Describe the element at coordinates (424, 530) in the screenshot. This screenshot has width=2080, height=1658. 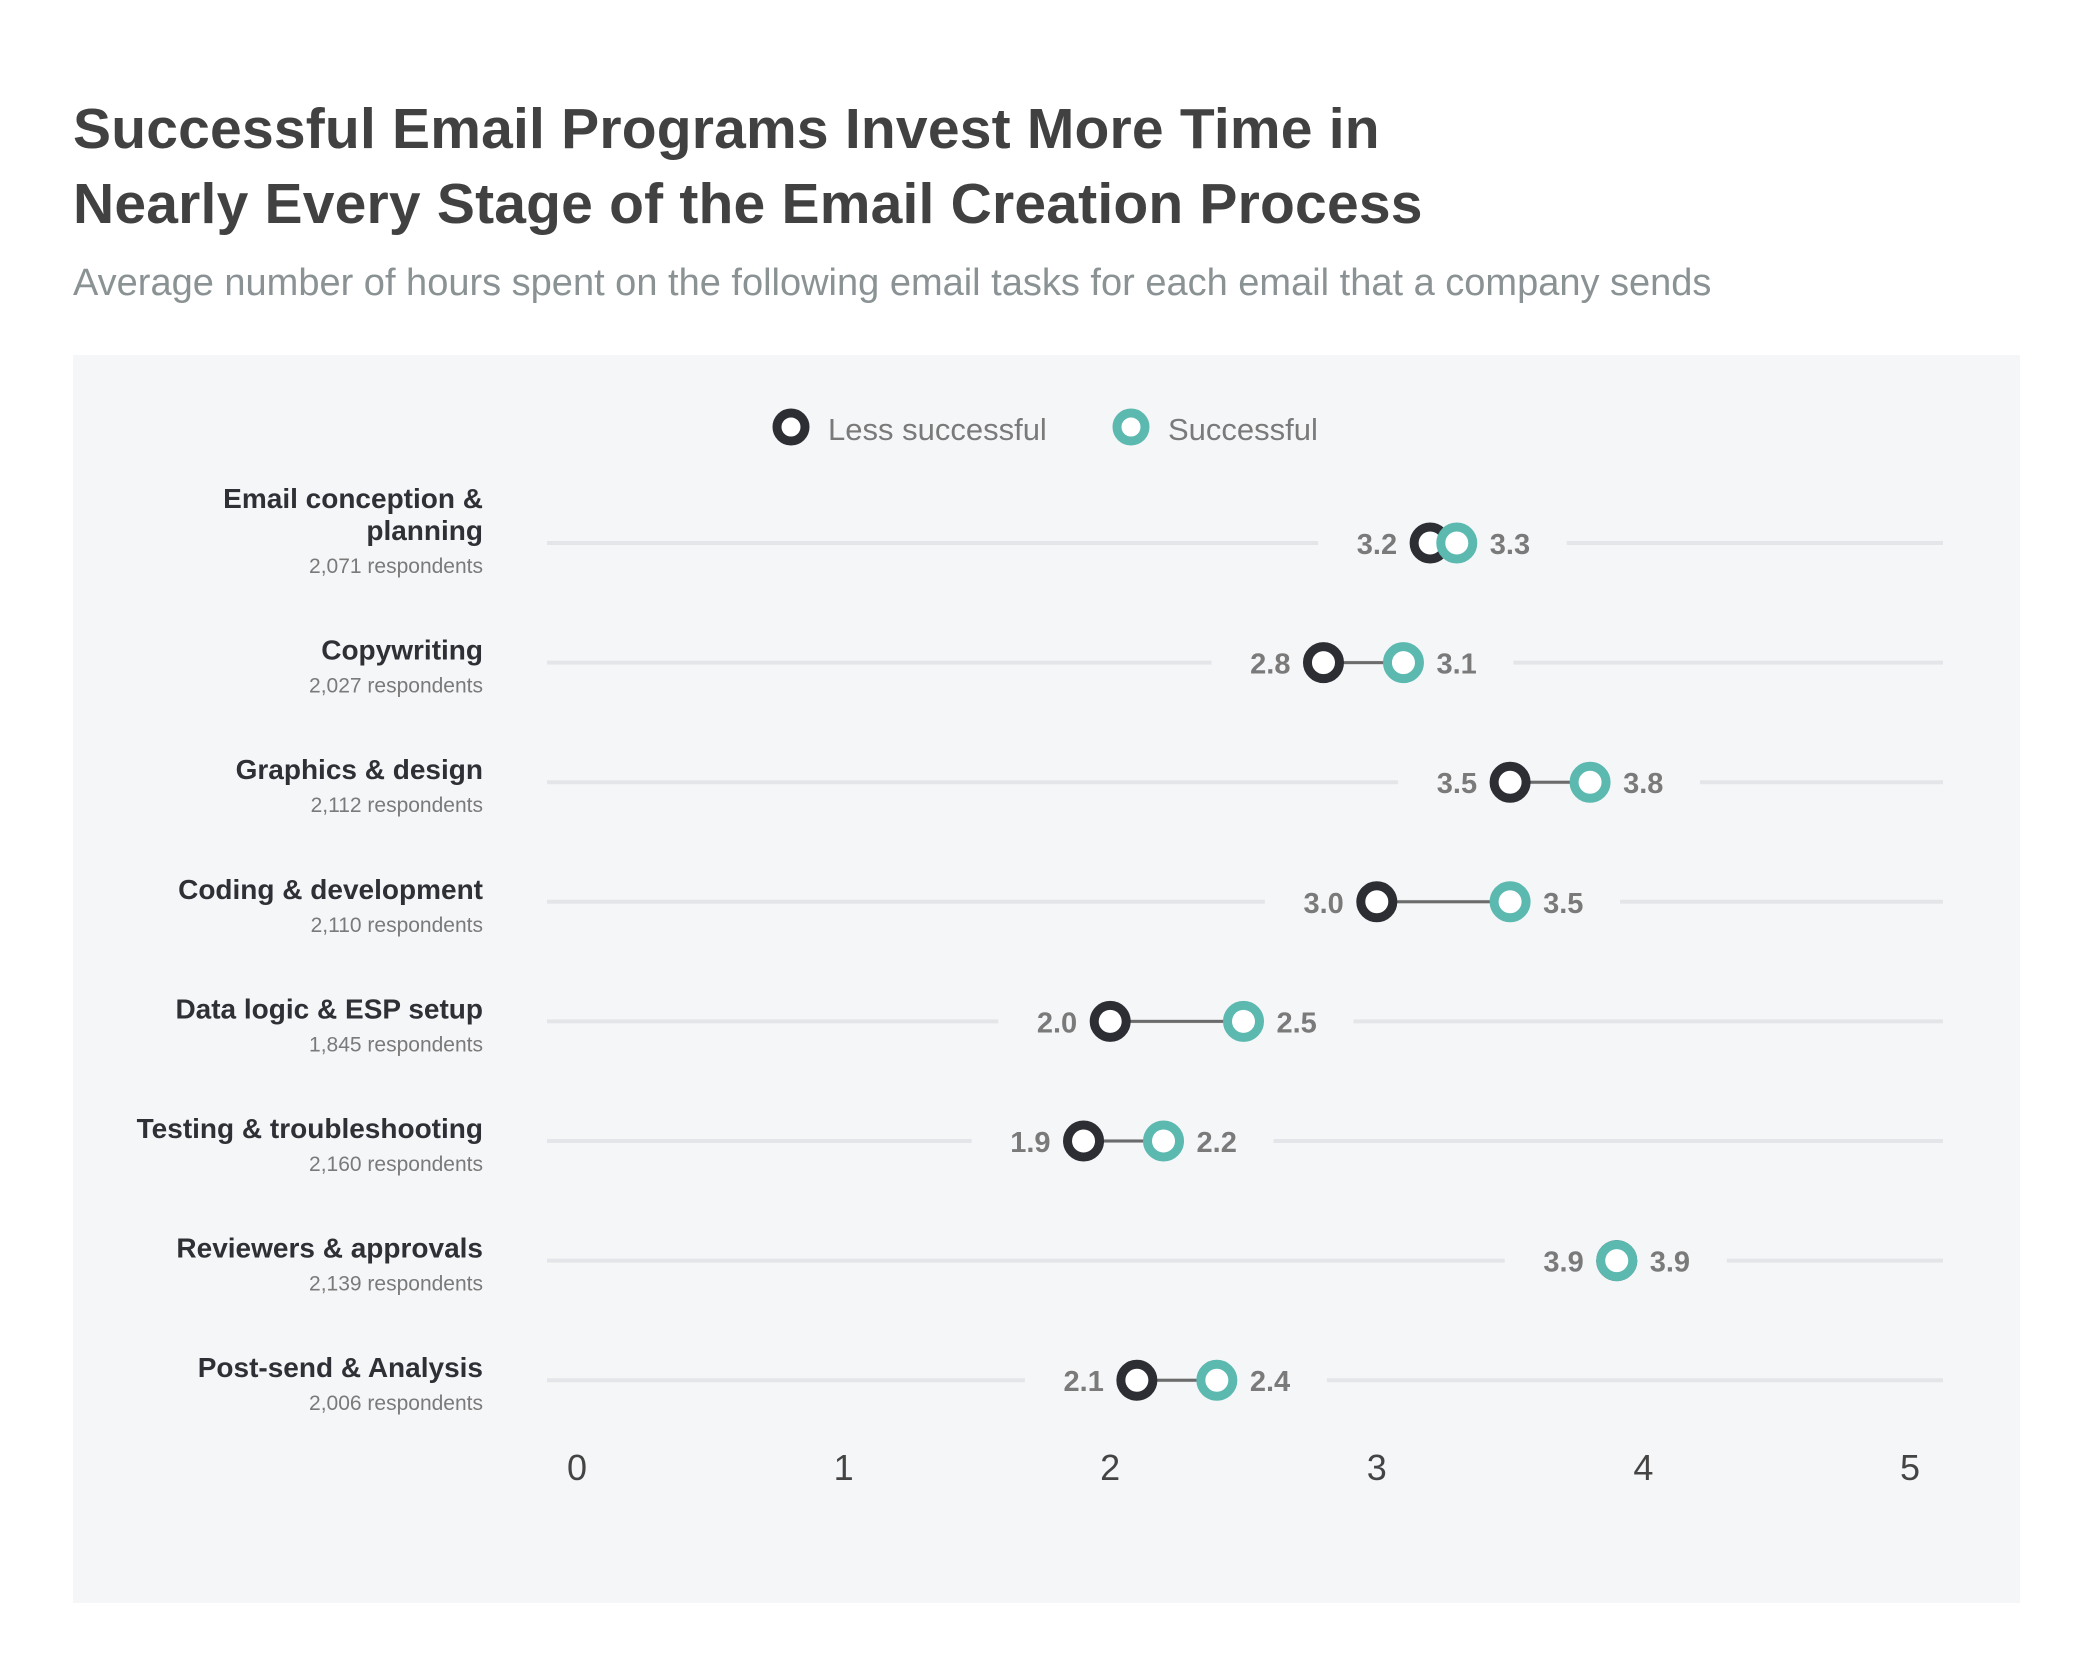
I see `category-label: planning` at that location.